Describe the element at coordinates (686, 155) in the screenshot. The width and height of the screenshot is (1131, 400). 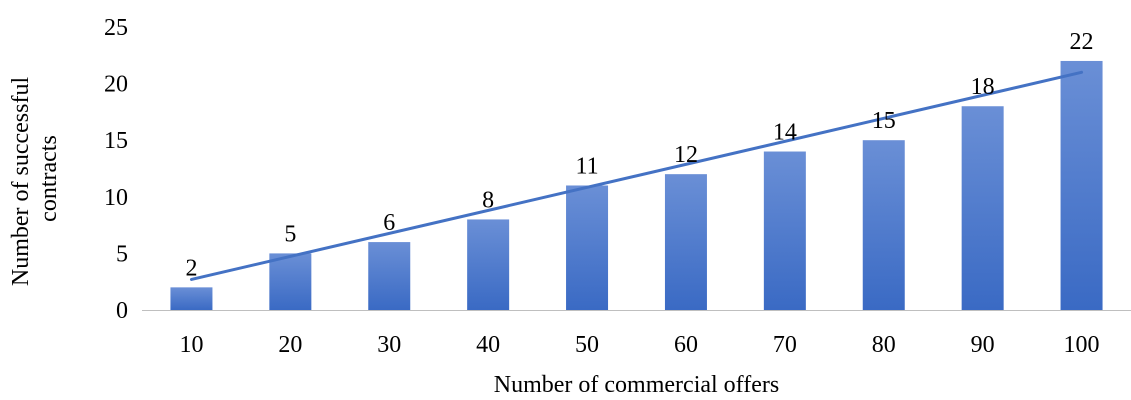
I see `data-label: 12` at that location.